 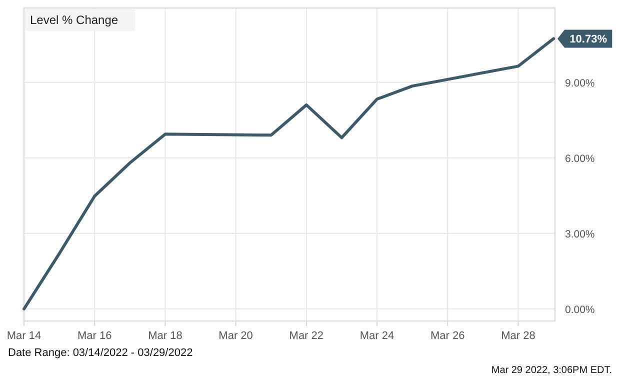 I want to click on text: Mar 29 2022, 3:06PM EDT., so click(x=551, y=370).